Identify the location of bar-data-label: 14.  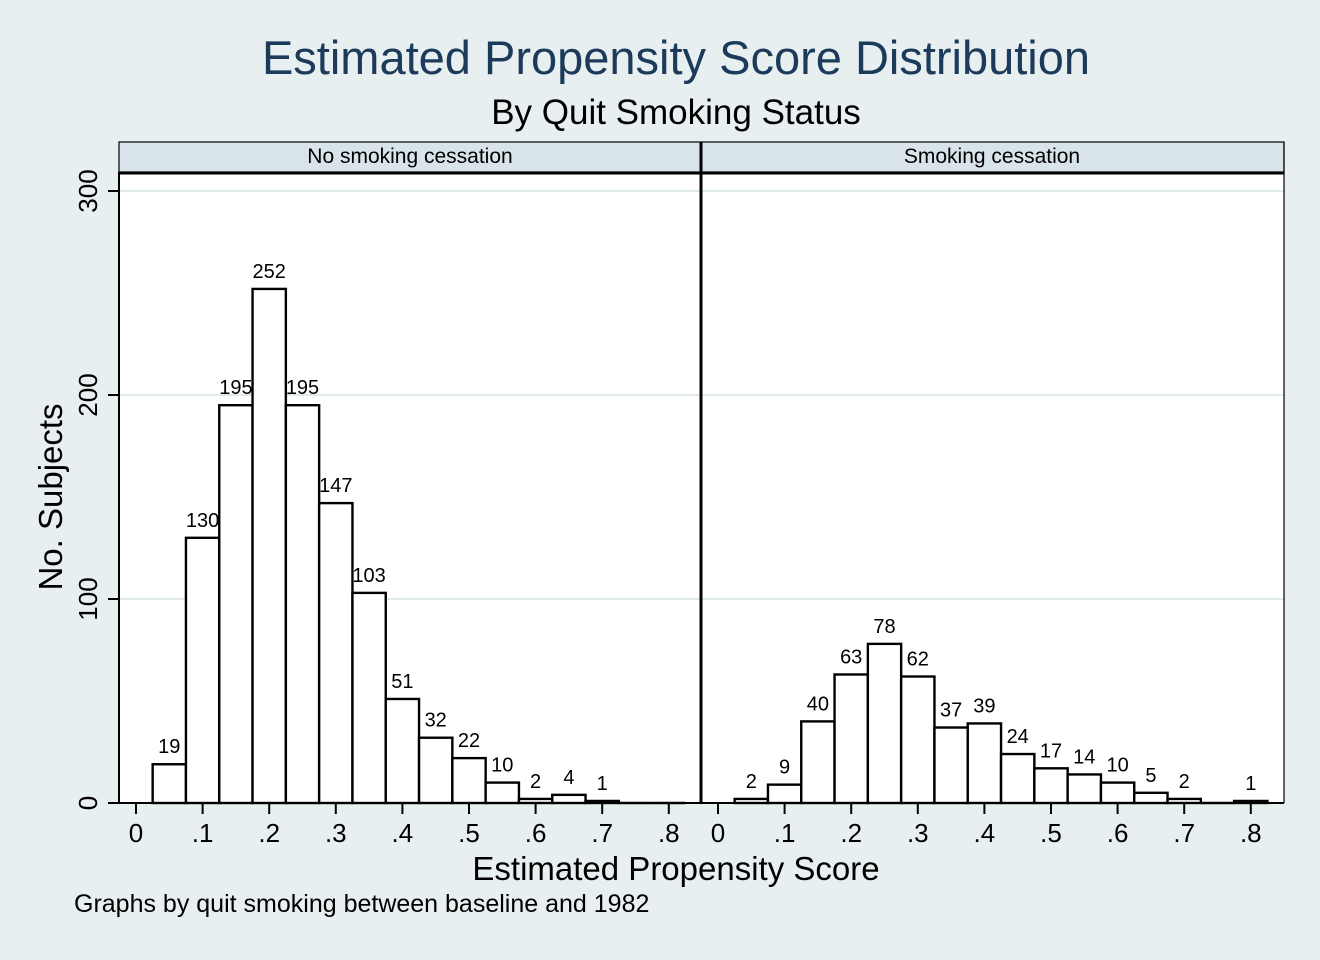
(1084, 757).